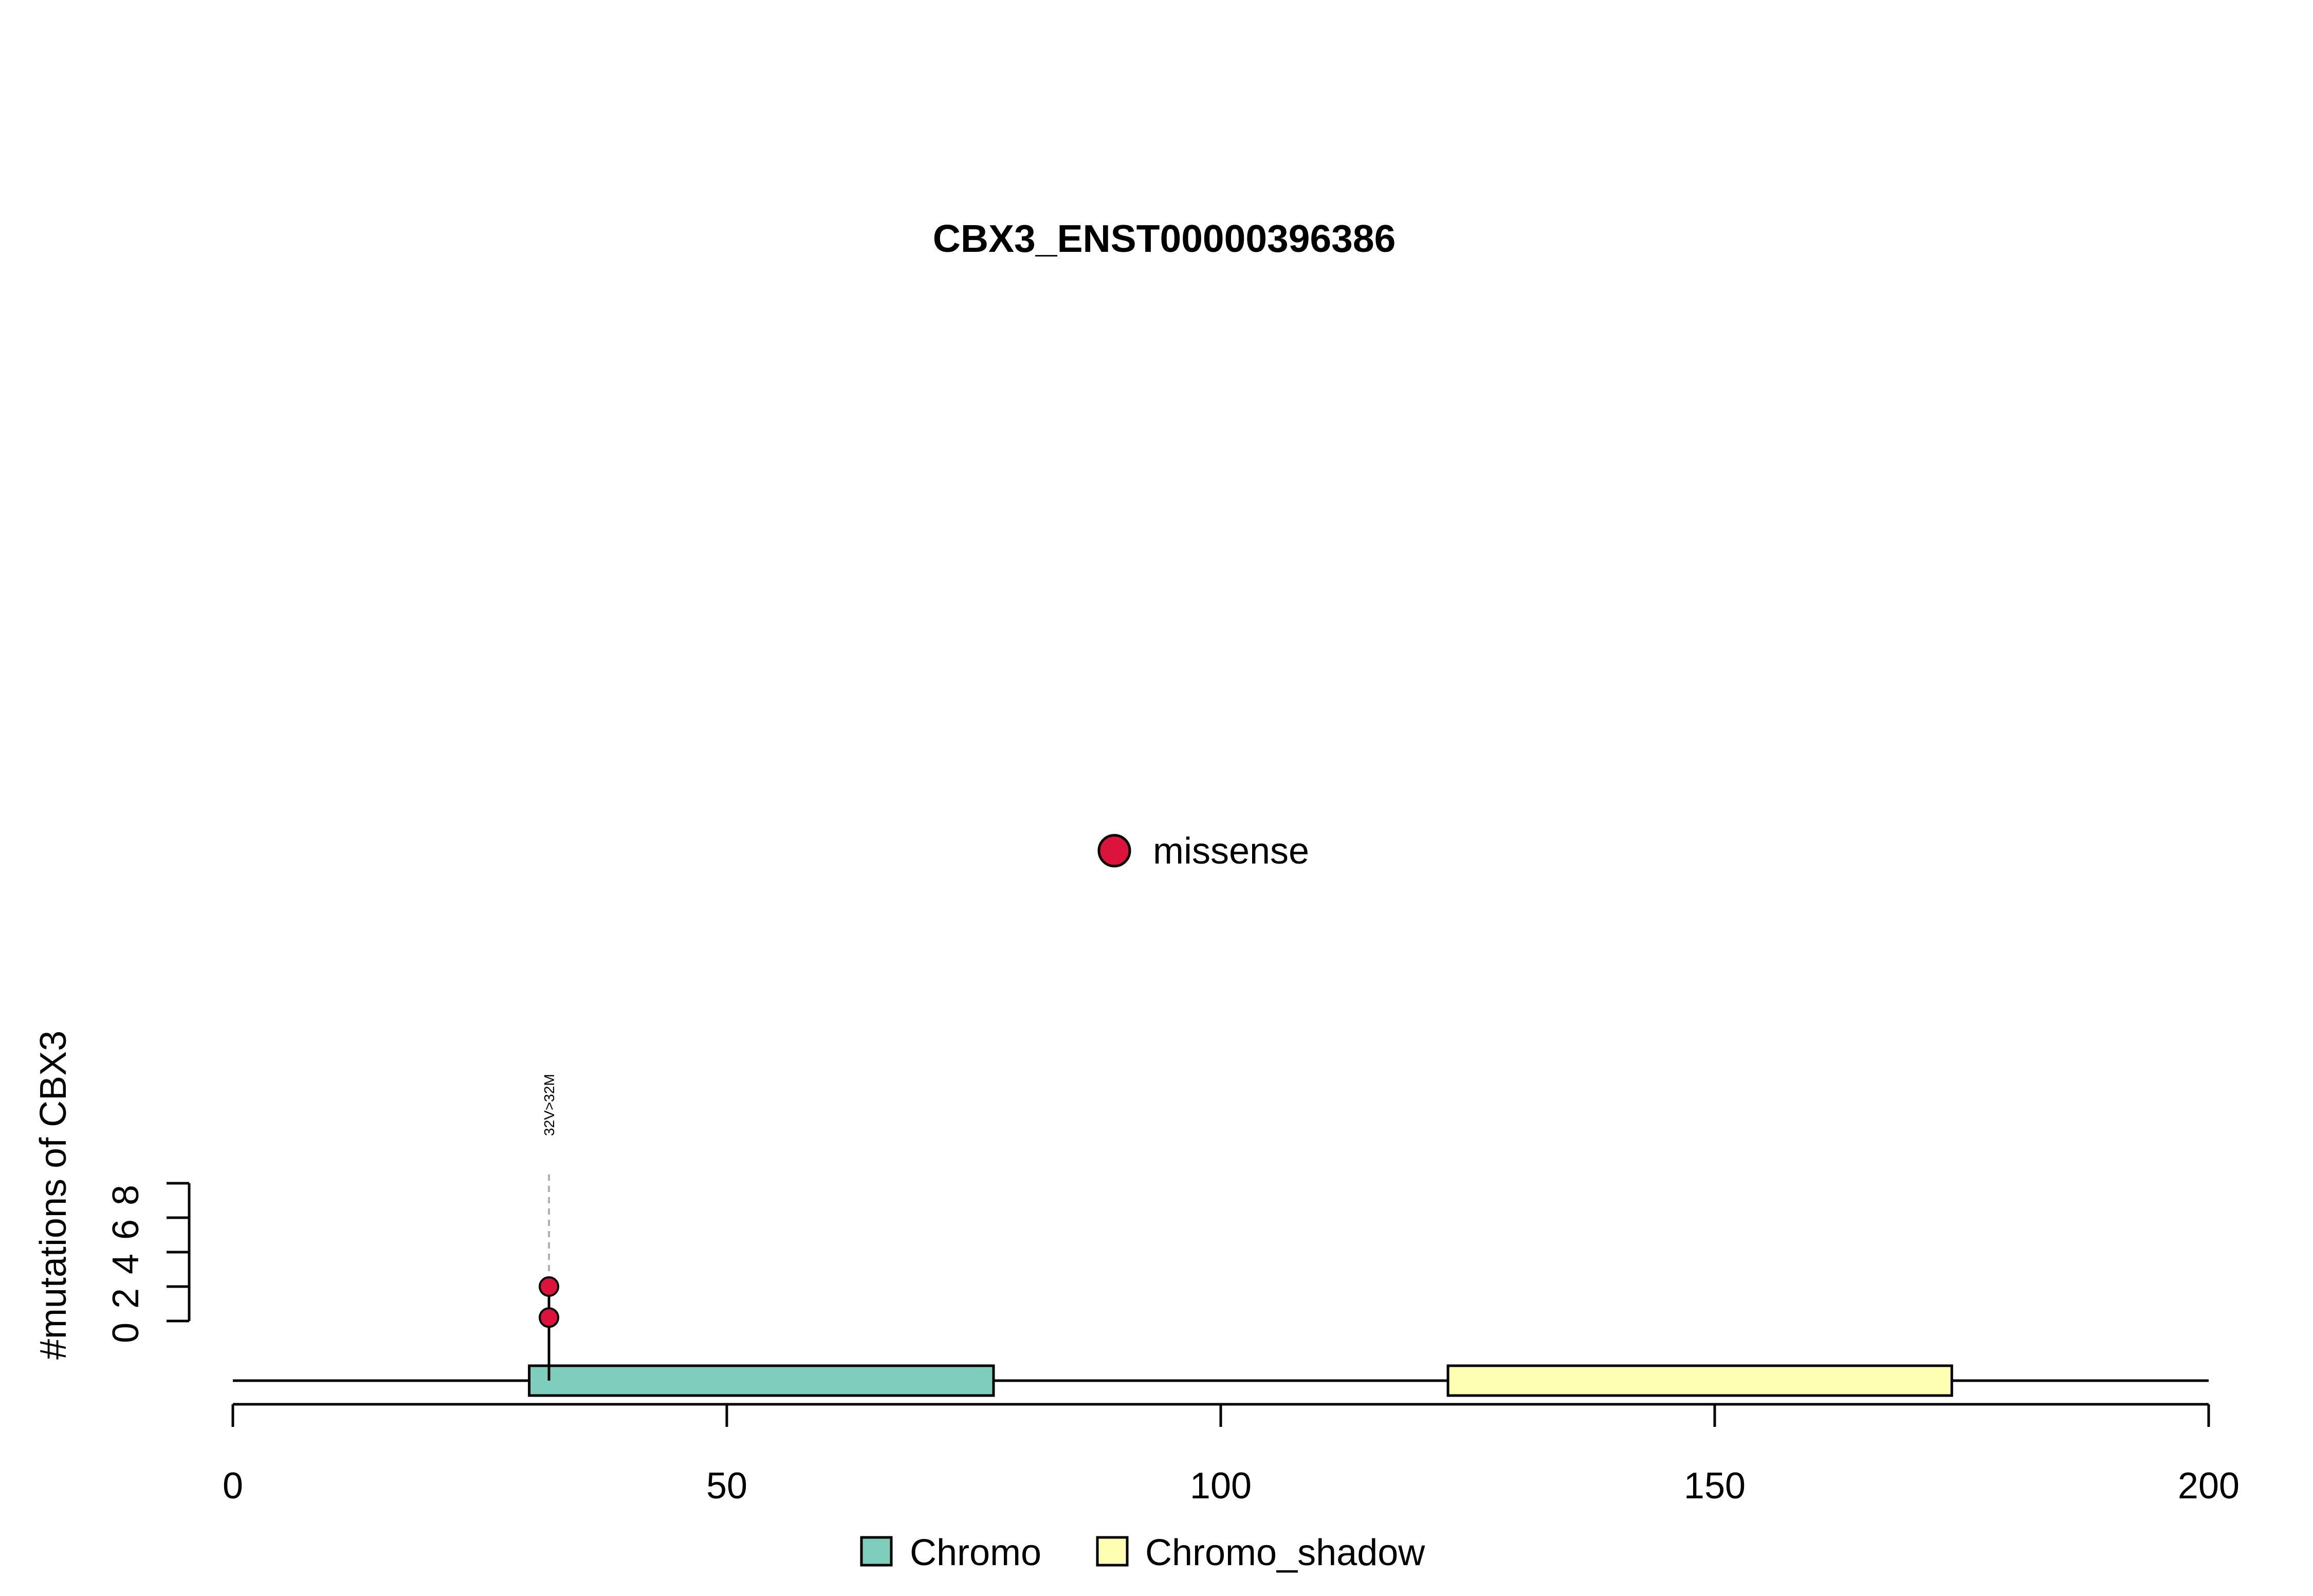 This screenshot has height=1596, width=2313. Describe the element at coordinates (233, 1486) in the screenshot. I see `x-tick-label-0: 0` at that location.